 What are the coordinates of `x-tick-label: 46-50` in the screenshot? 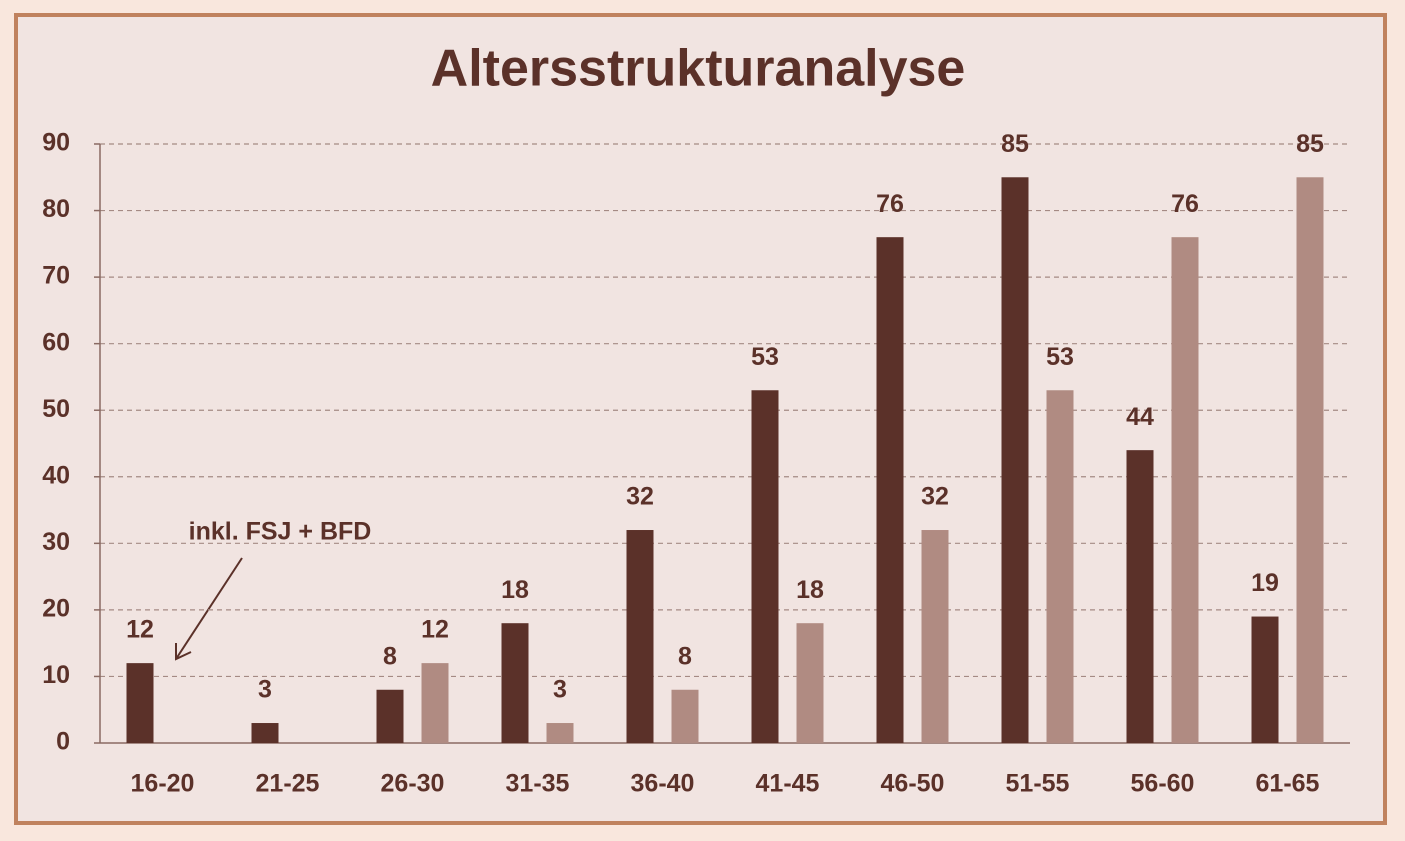 It's located at (913, 784).